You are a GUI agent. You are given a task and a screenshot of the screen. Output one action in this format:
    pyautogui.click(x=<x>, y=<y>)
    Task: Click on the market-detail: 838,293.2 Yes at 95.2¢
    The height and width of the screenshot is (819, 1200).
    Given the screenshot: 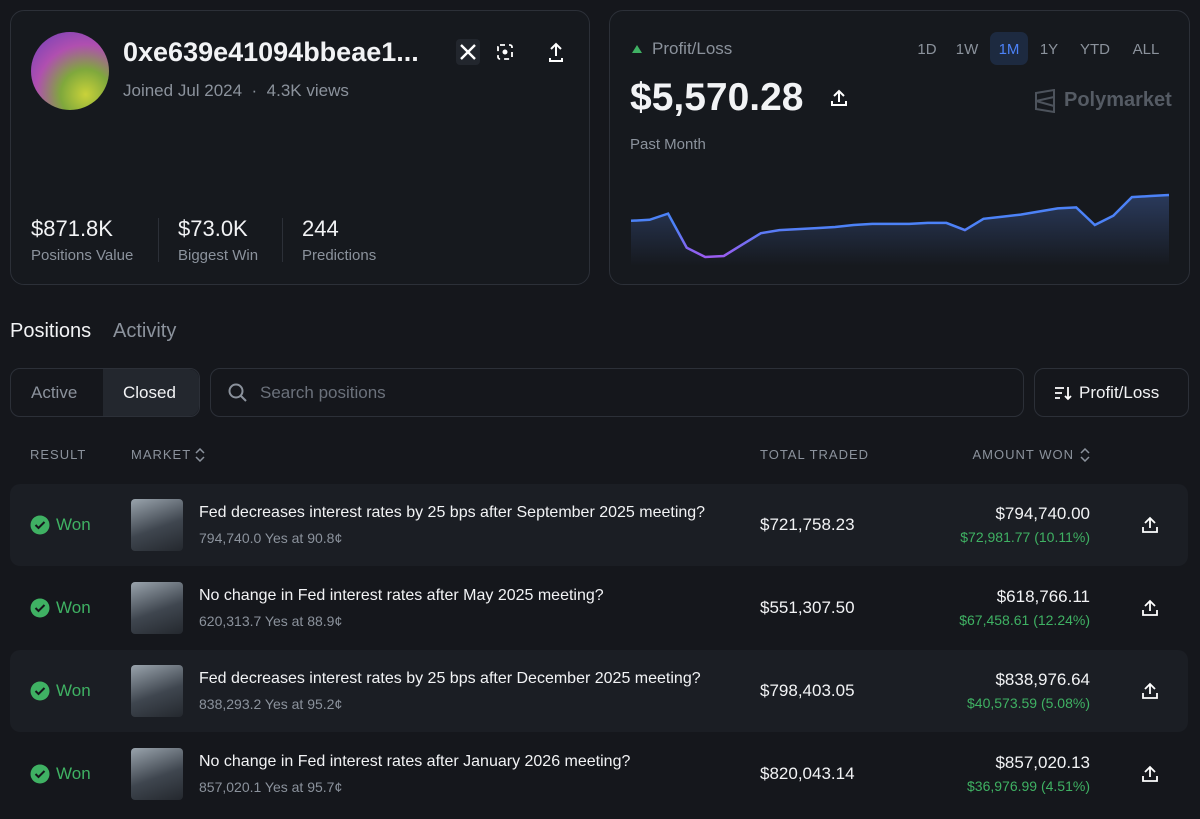 What is the action you would take?
    pyautogui.click(x=271, y=704)
    